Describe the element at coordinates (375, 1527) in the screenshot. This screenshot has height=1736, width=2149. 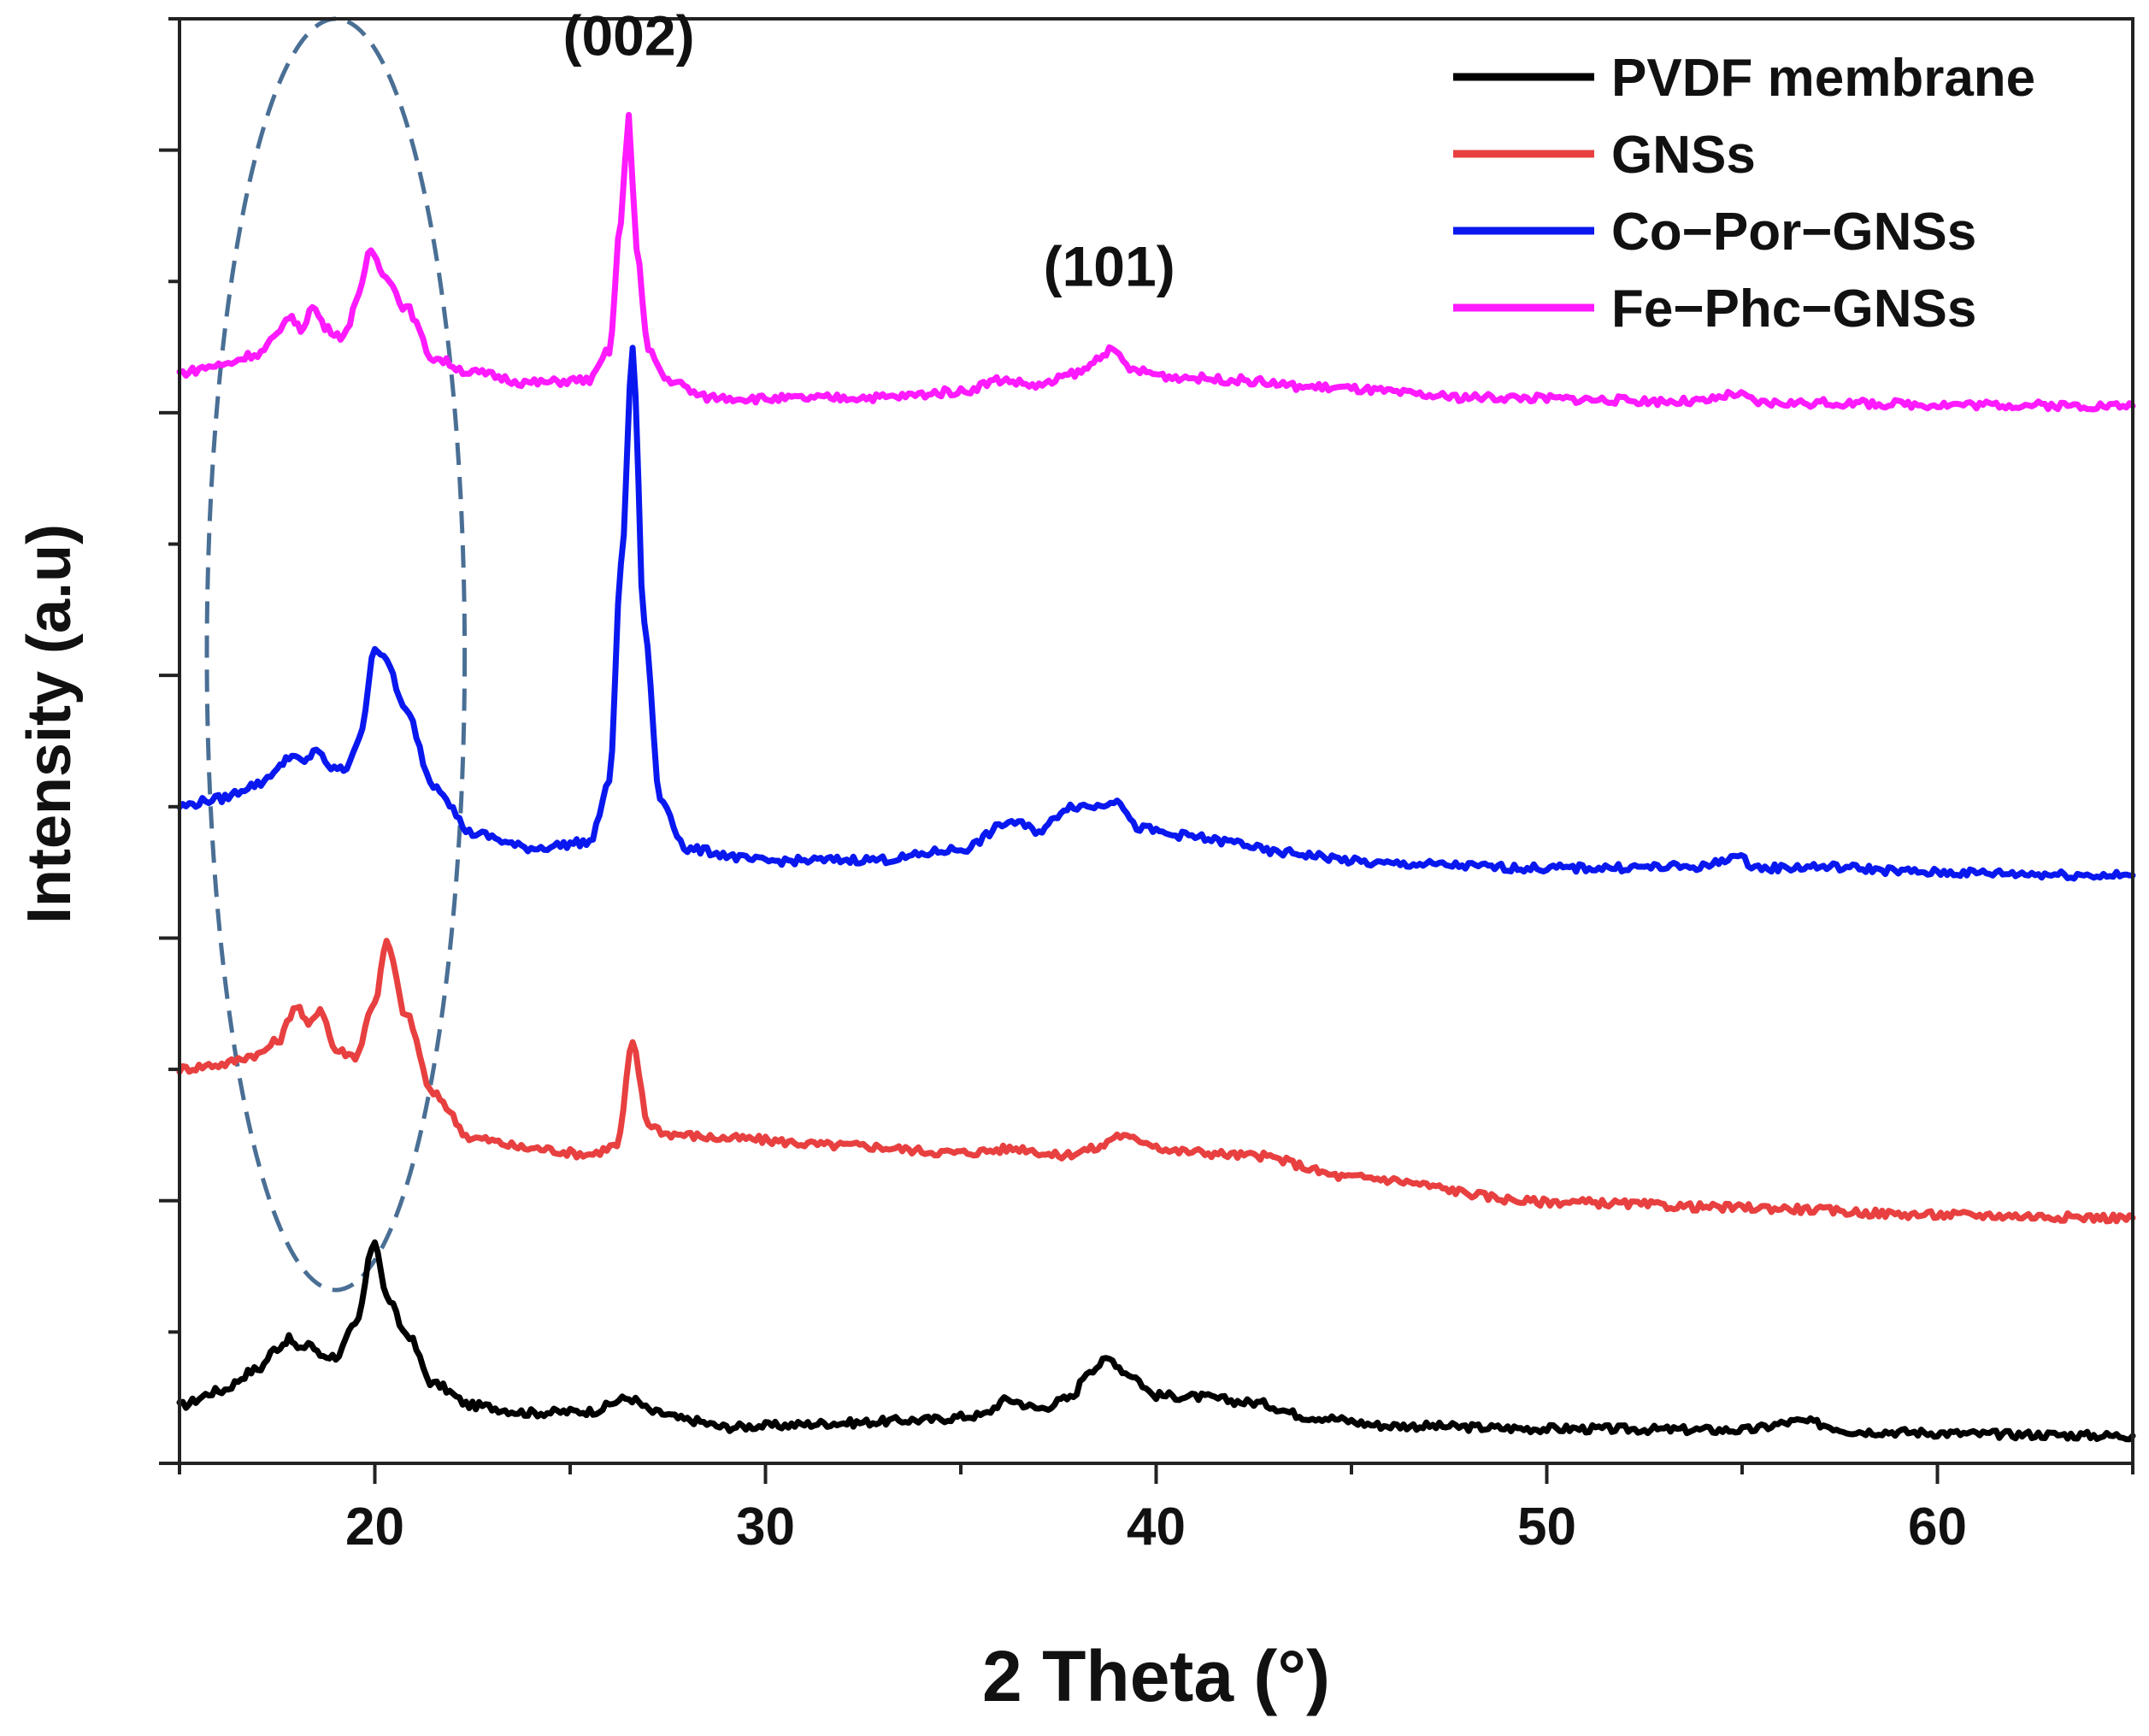
I see `x-tick-label: 20` at that location.